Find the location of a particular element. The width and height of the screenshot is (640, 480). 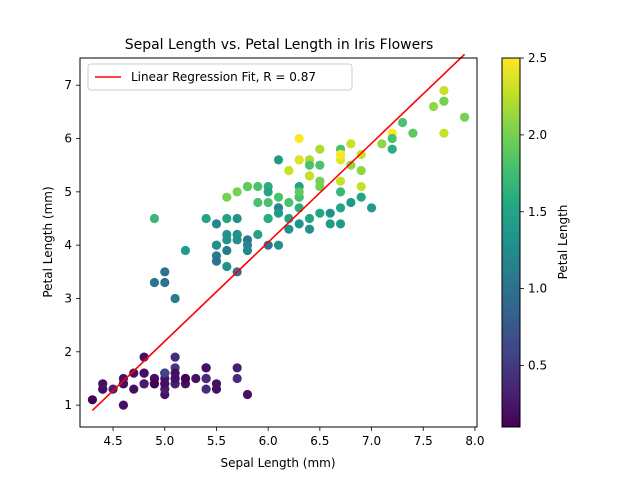

x-tick-label: 6.5 is located at coordinates (319, 441).